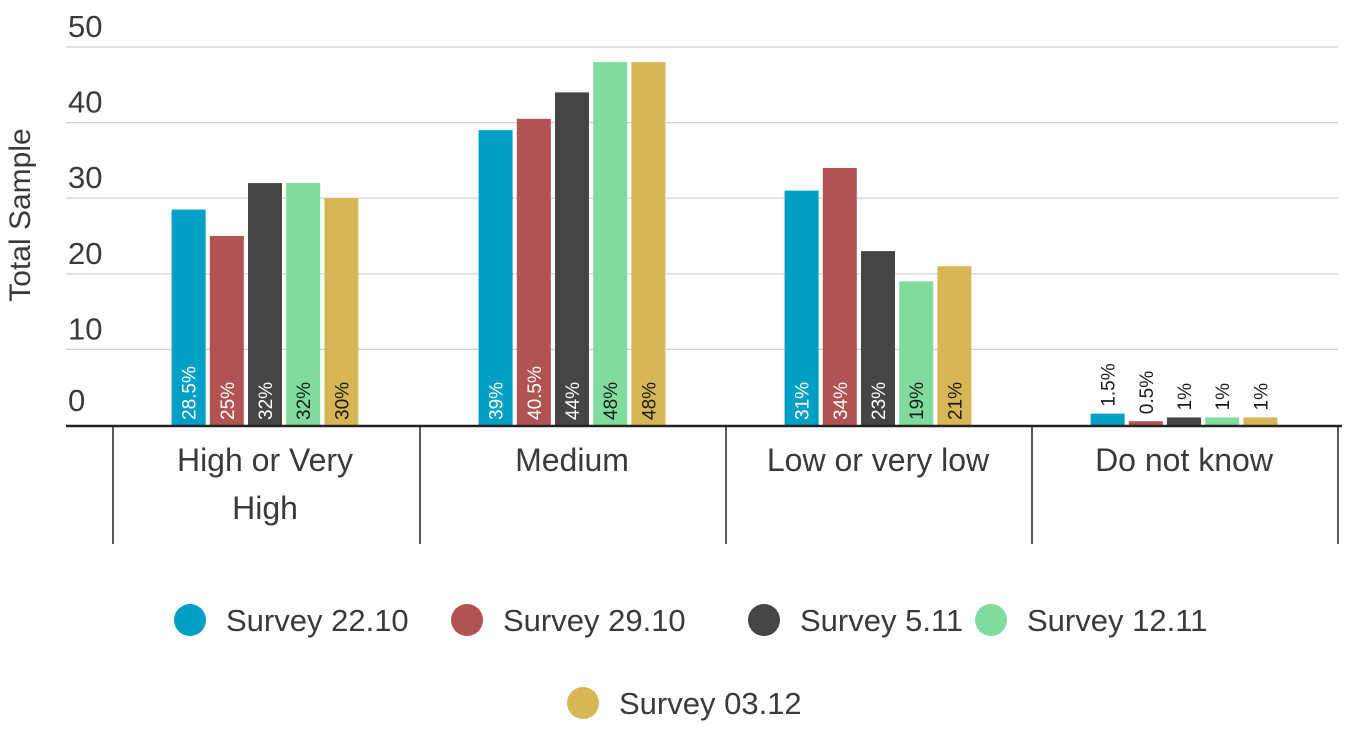 This screenshot has height=740, width=1362. I want to click on data-label: 40.5%, so click(535, 393).